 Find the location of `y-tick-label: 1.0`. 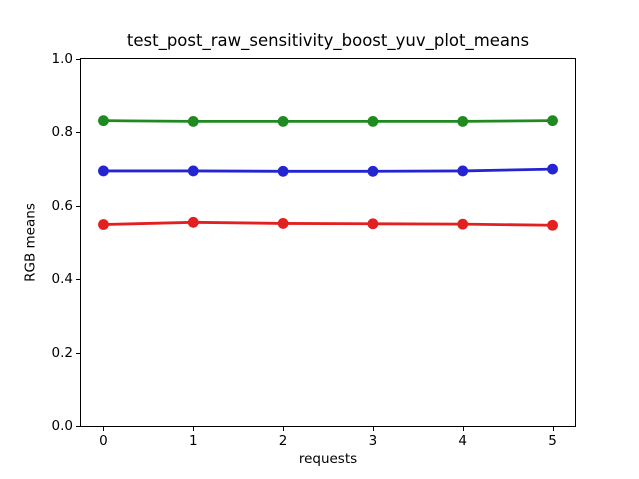

y-tick-label: 1.0 is located at coordinates (62, 59).